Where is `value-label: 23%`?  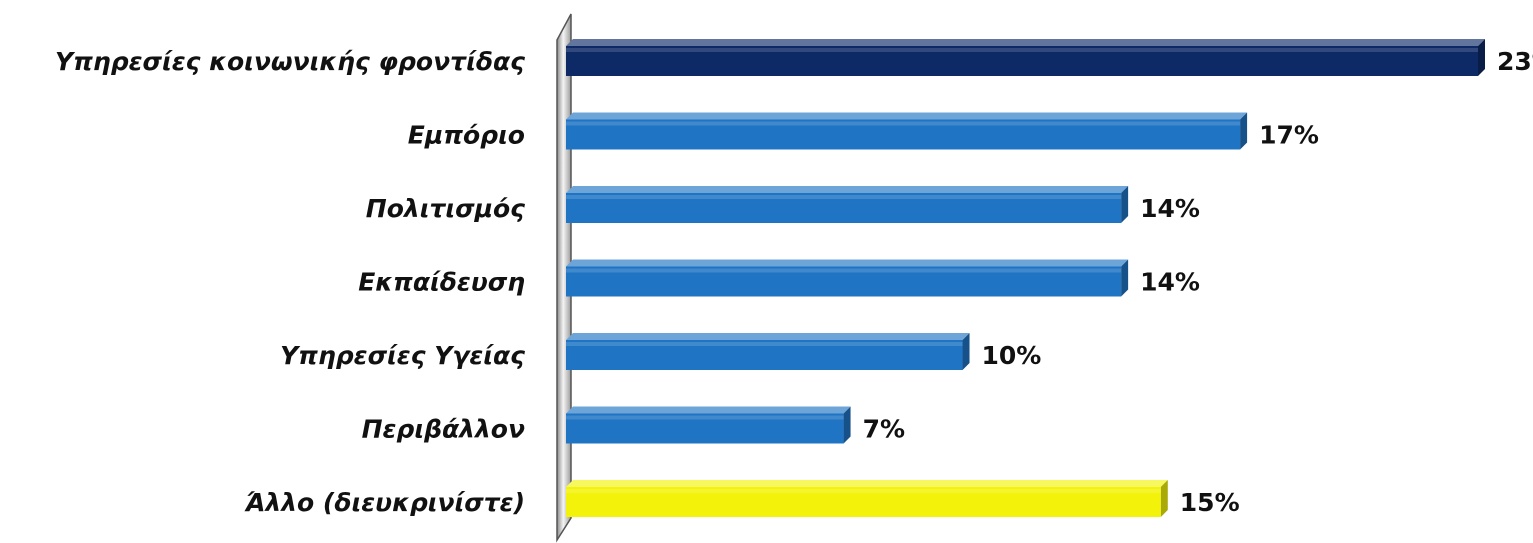 value-label: 23% is located at coordinates (1515, 61).